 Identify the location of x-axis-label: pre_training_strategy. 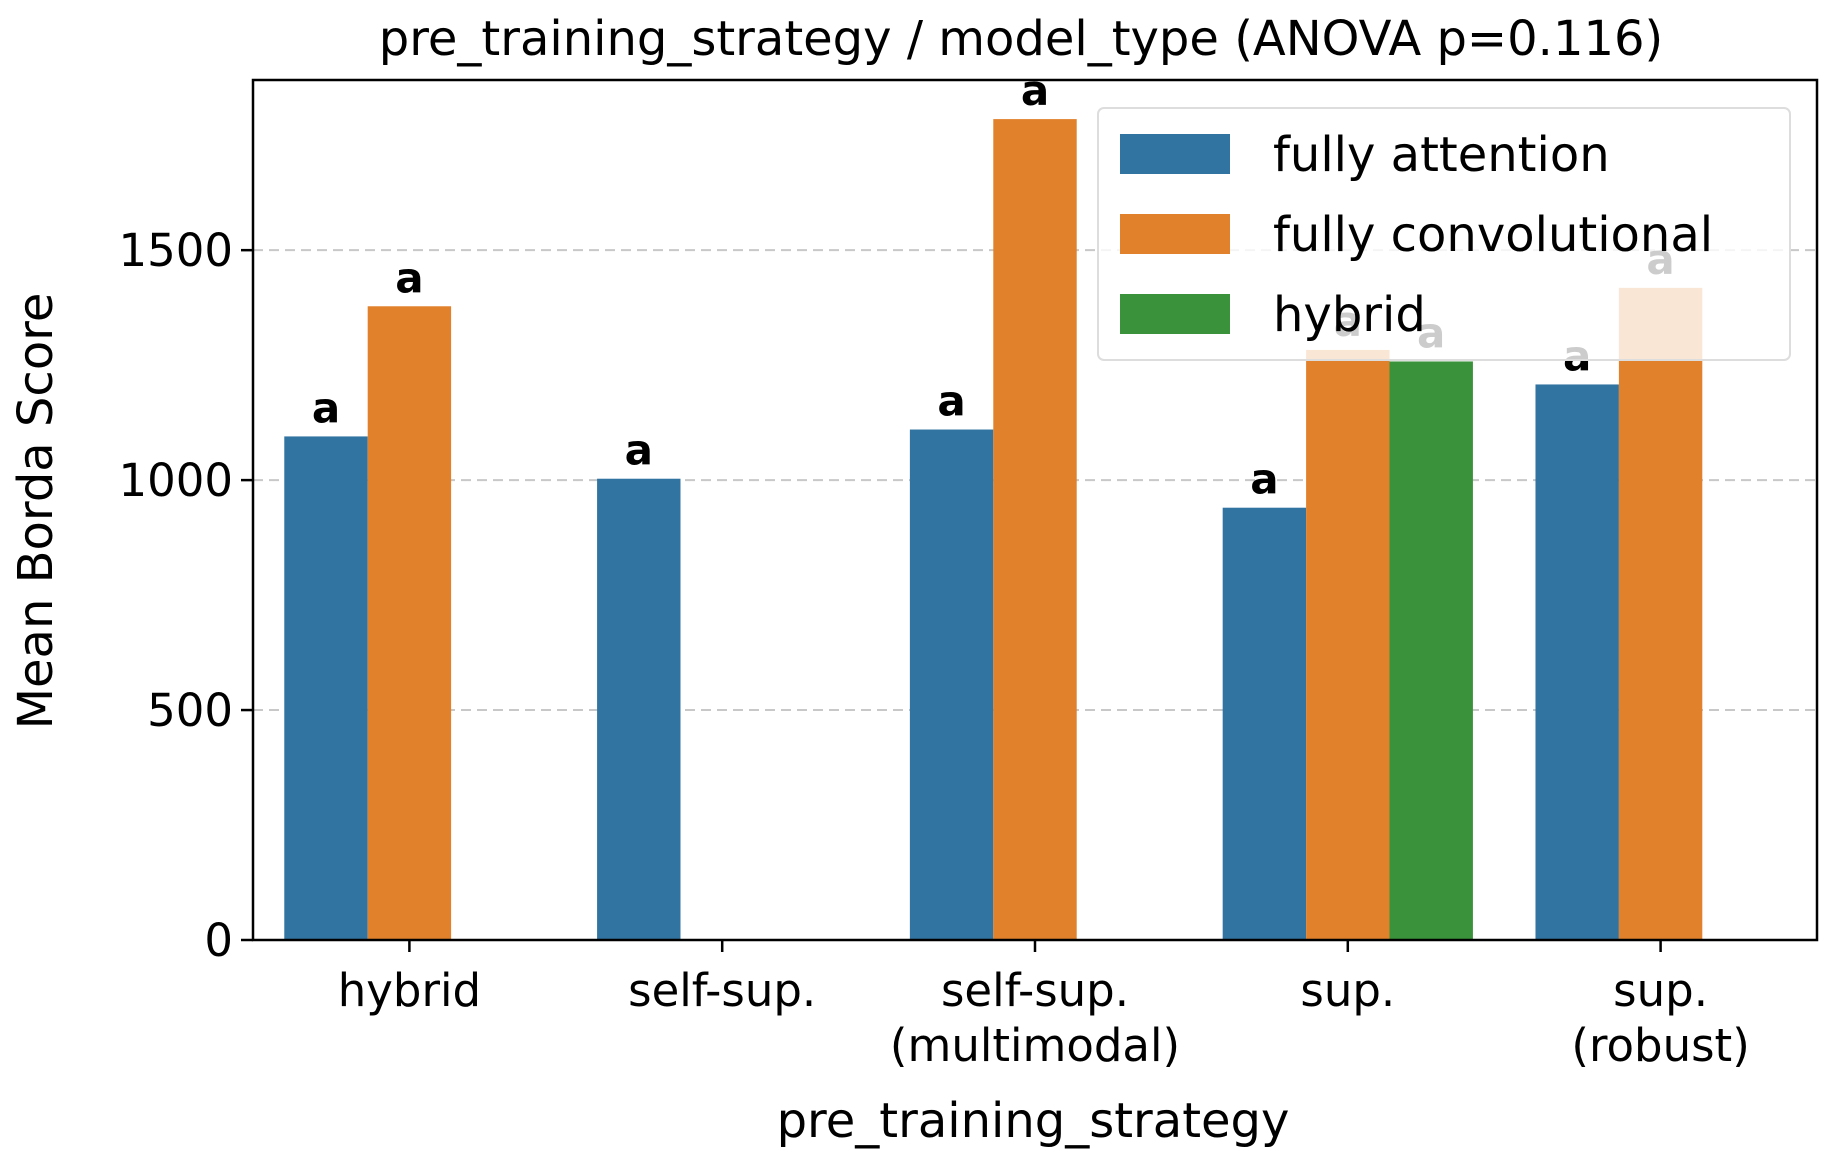
(1033, 1121).